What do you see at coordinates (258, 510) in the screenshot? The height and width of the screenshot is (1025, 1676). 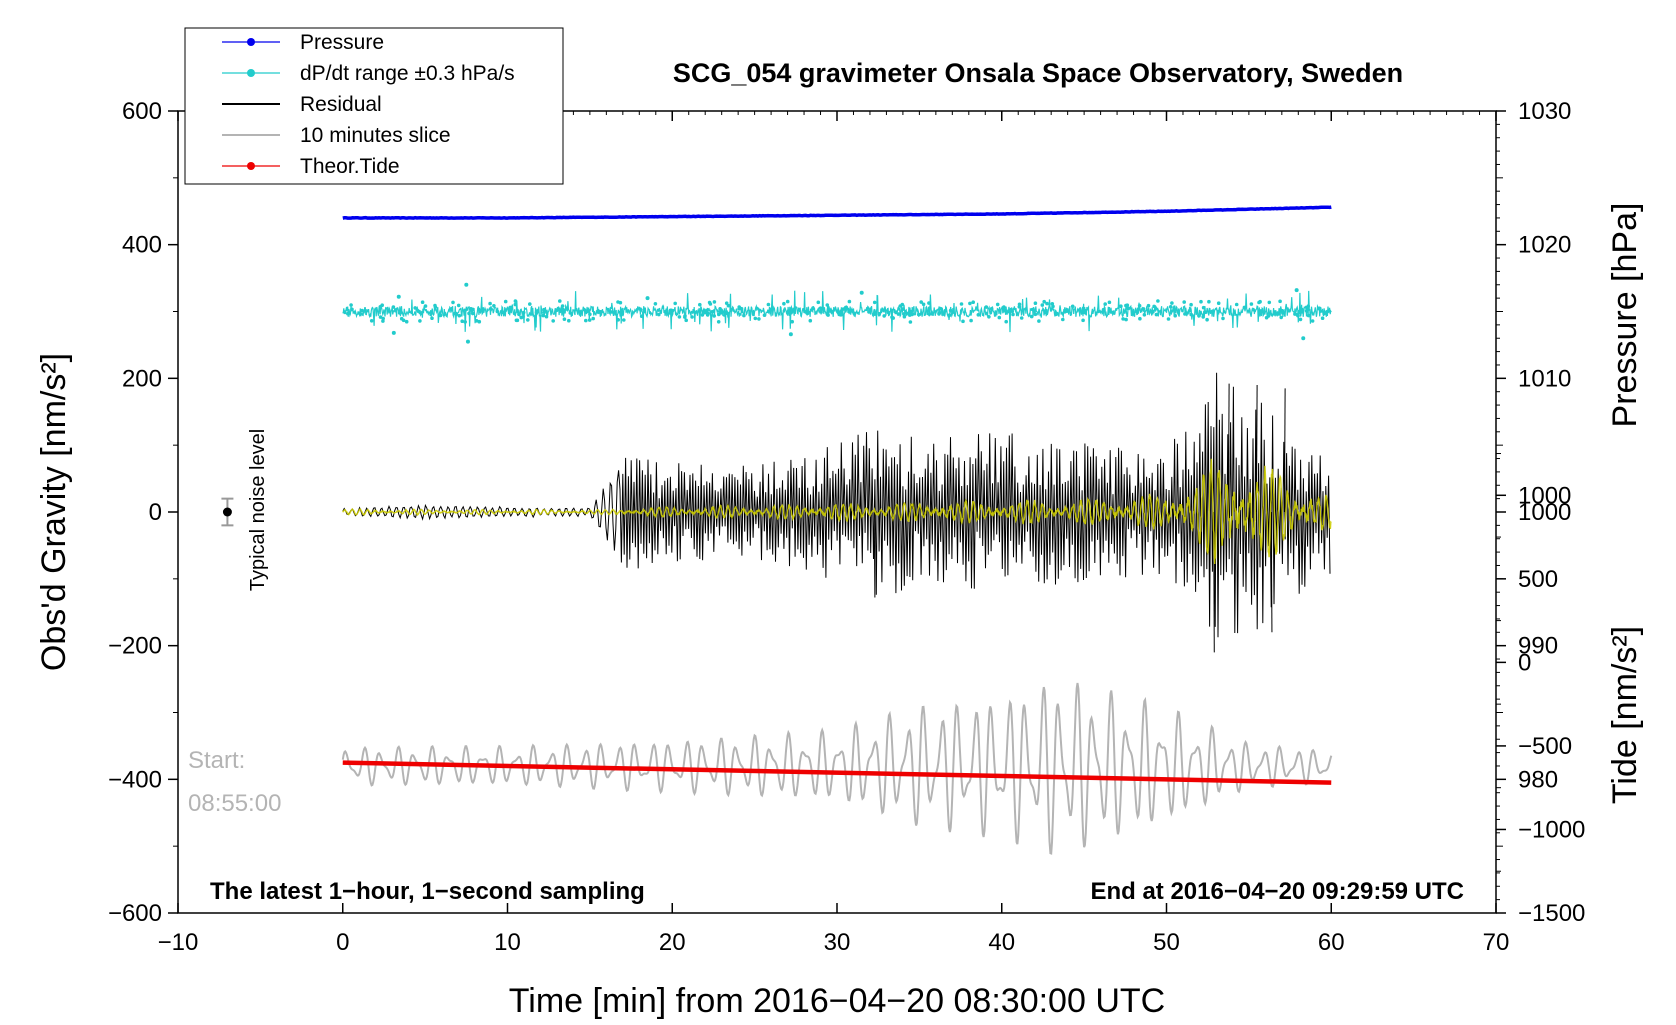 I see `noise-level-label: Typical noise level` at bounding box center [258, 510].